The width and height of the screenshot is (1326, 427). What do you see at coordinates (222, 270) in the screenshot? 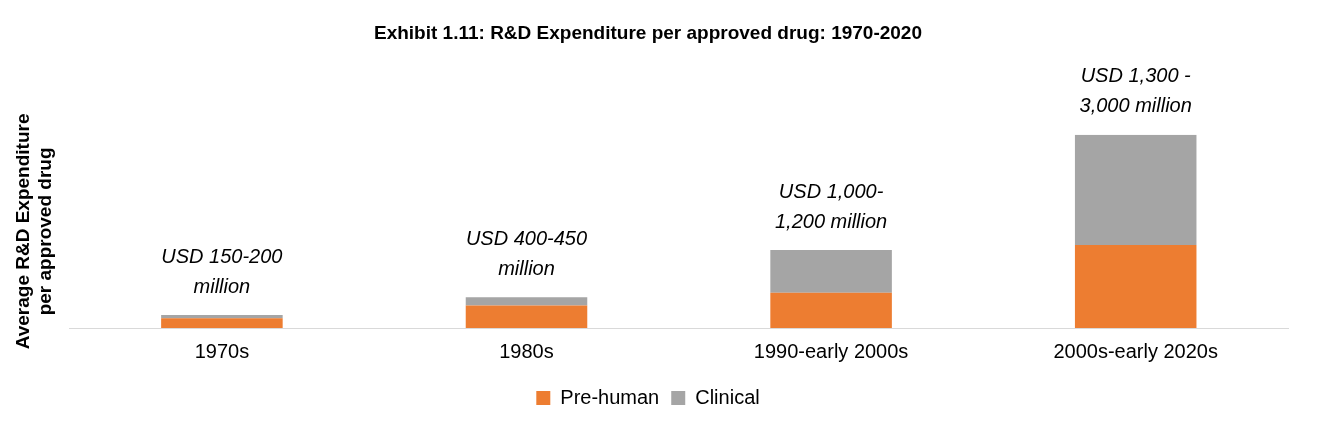
I see `annotation: USD 150-200 million` at bounding box center [222, 270].